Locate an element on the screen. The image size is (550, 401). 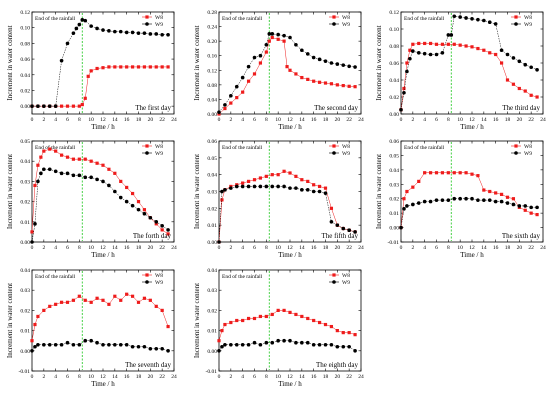
panel-title: The sixth day is located at coordinates (521, 236).